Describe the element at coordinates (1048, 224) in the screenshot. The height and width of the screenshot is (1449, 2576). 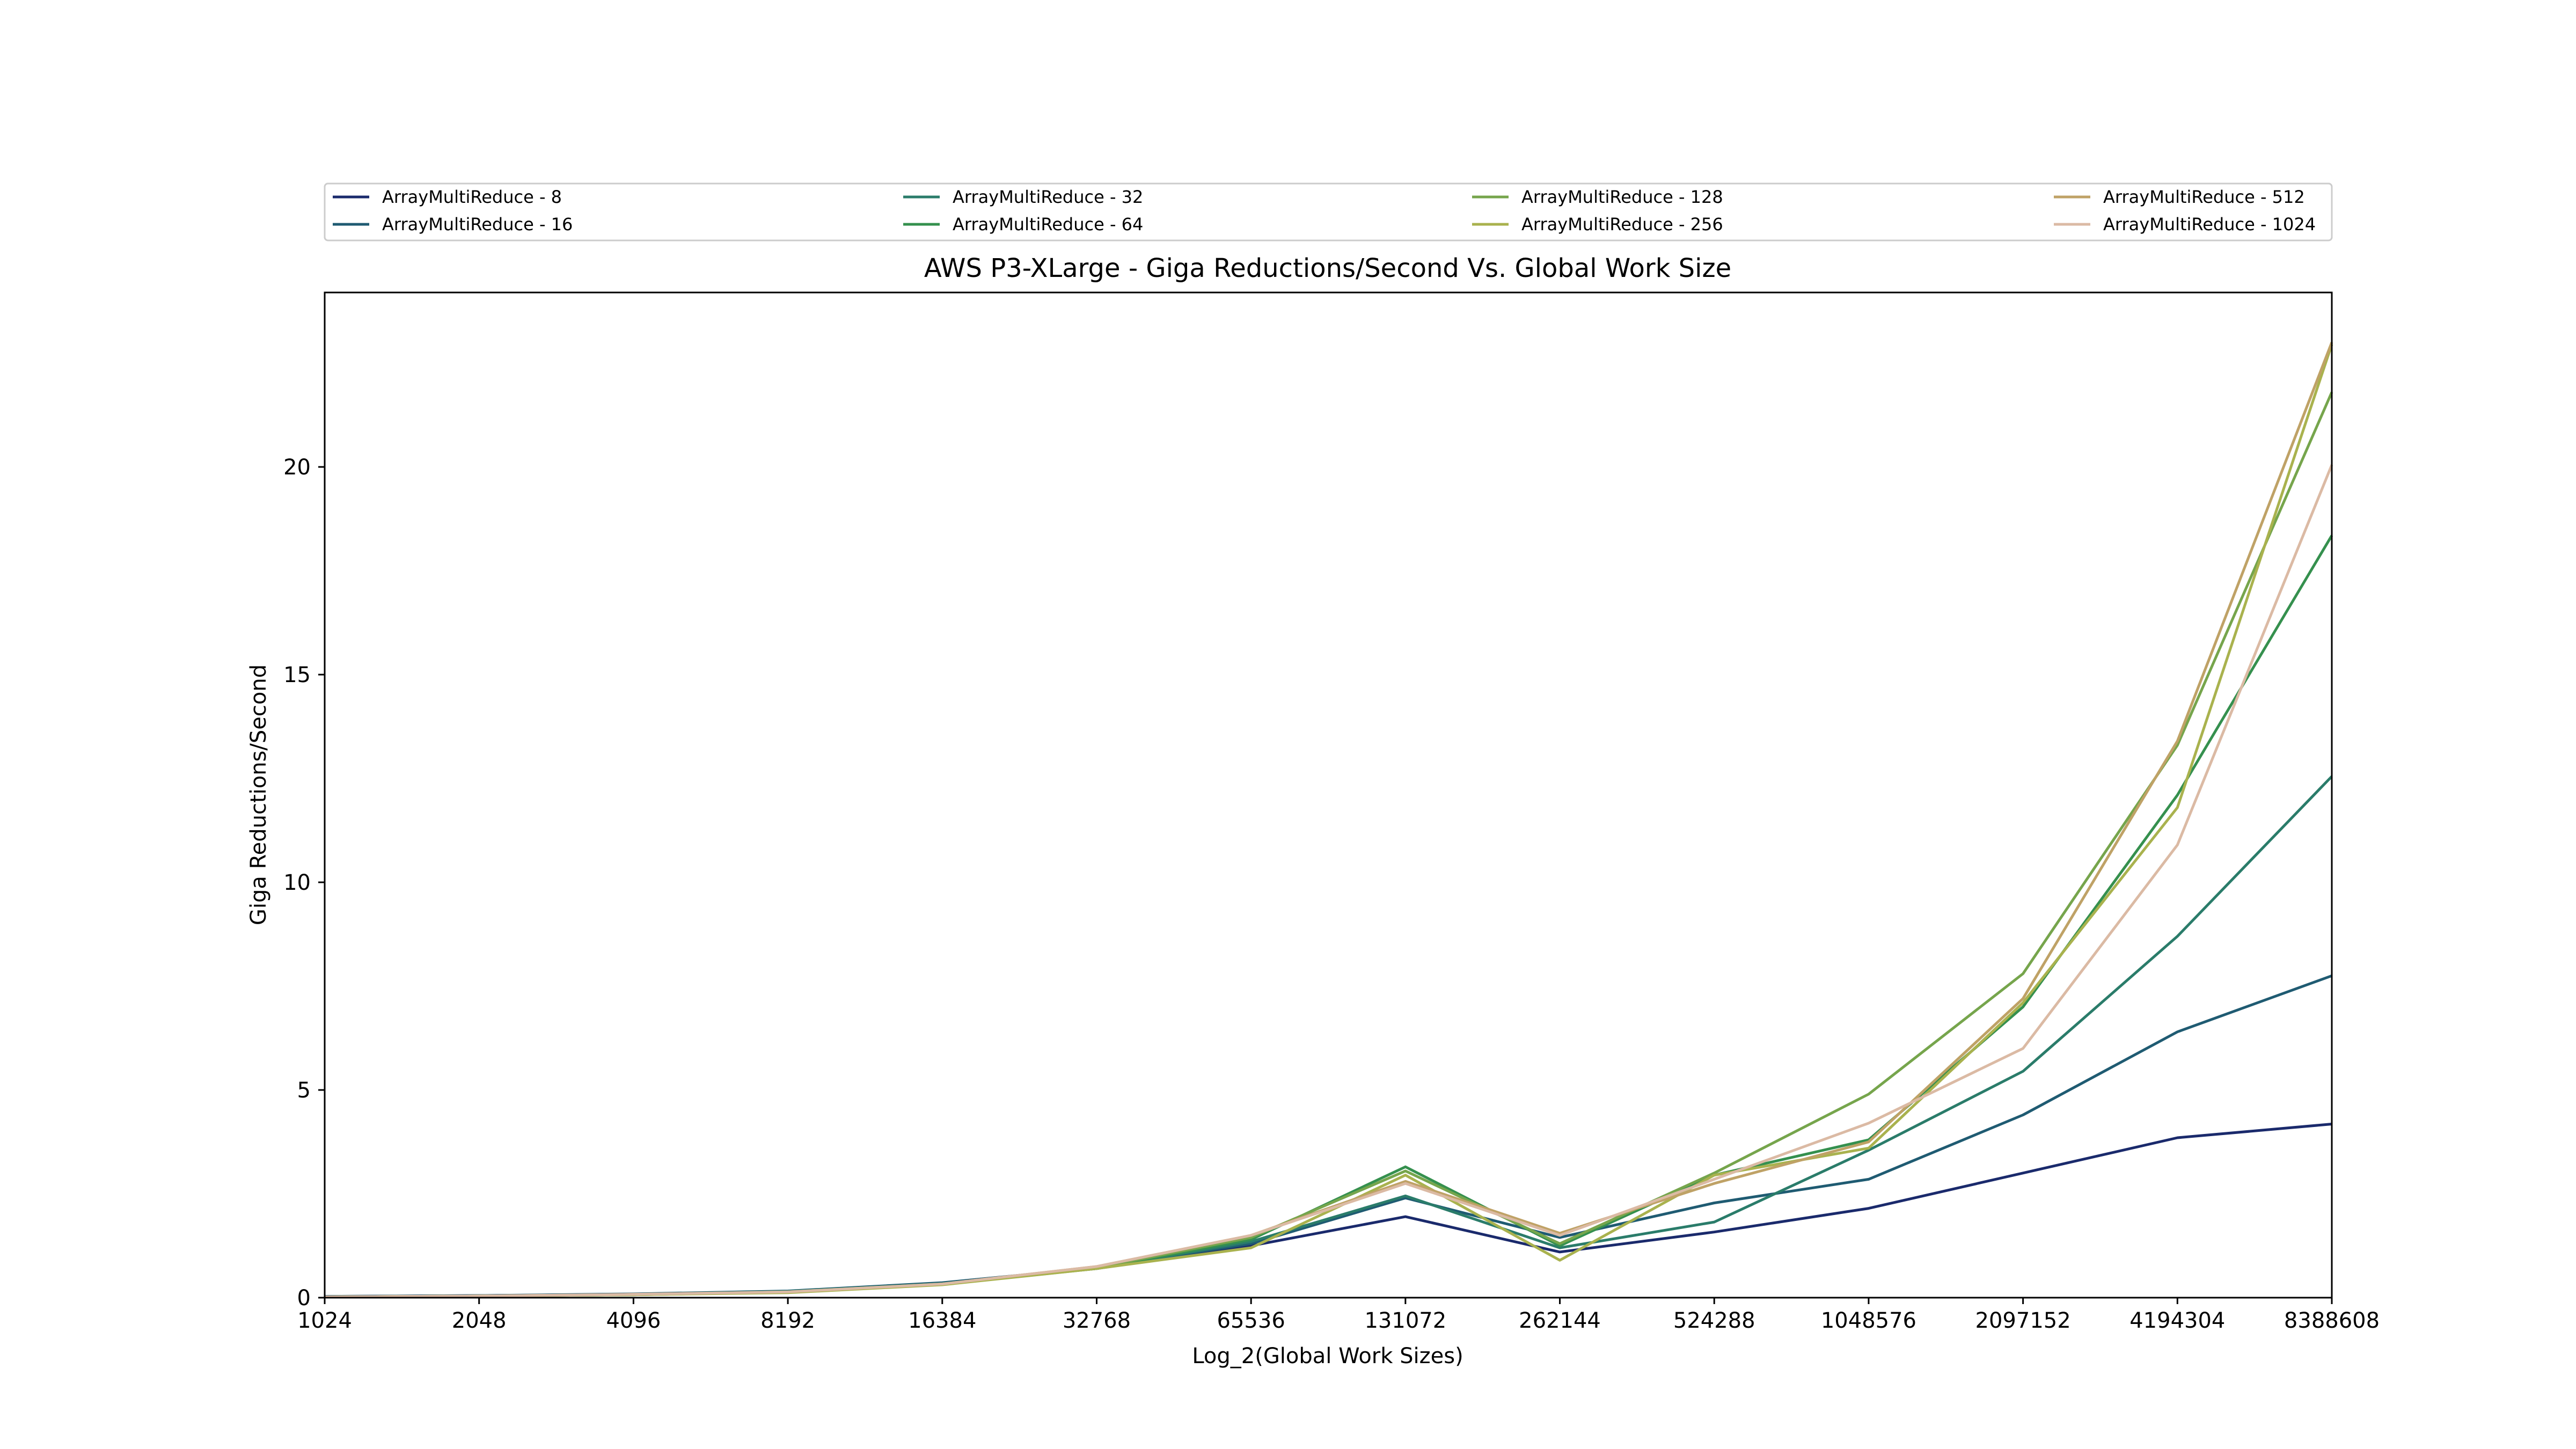
I see `legend-label: ArrayMultiReduce - 64` at that location.